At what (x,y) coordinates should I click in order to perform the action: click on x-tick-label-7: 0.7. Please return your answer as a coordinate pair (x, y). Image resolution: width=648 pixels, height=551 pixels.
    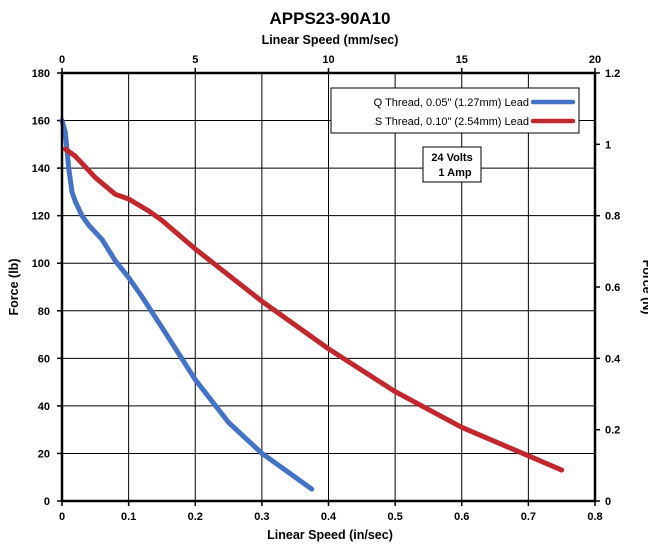
    Looking at the image, I should click on (528, 517).